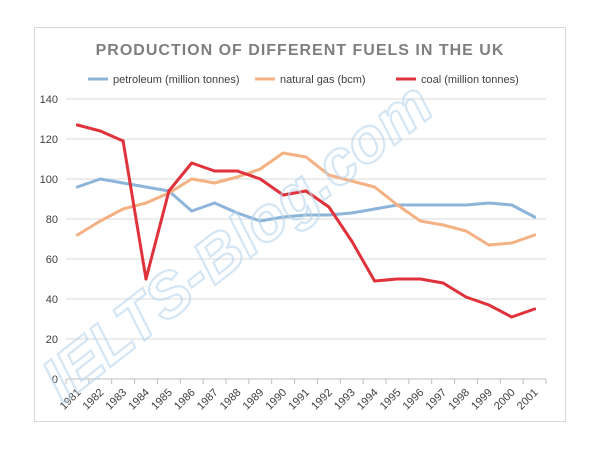 This screenshot has width=600, height=450. What do you see at coordinates (528, 400) in the screenshot?
I see `x-tick-label: 2001` at bounding box center [528, 400].